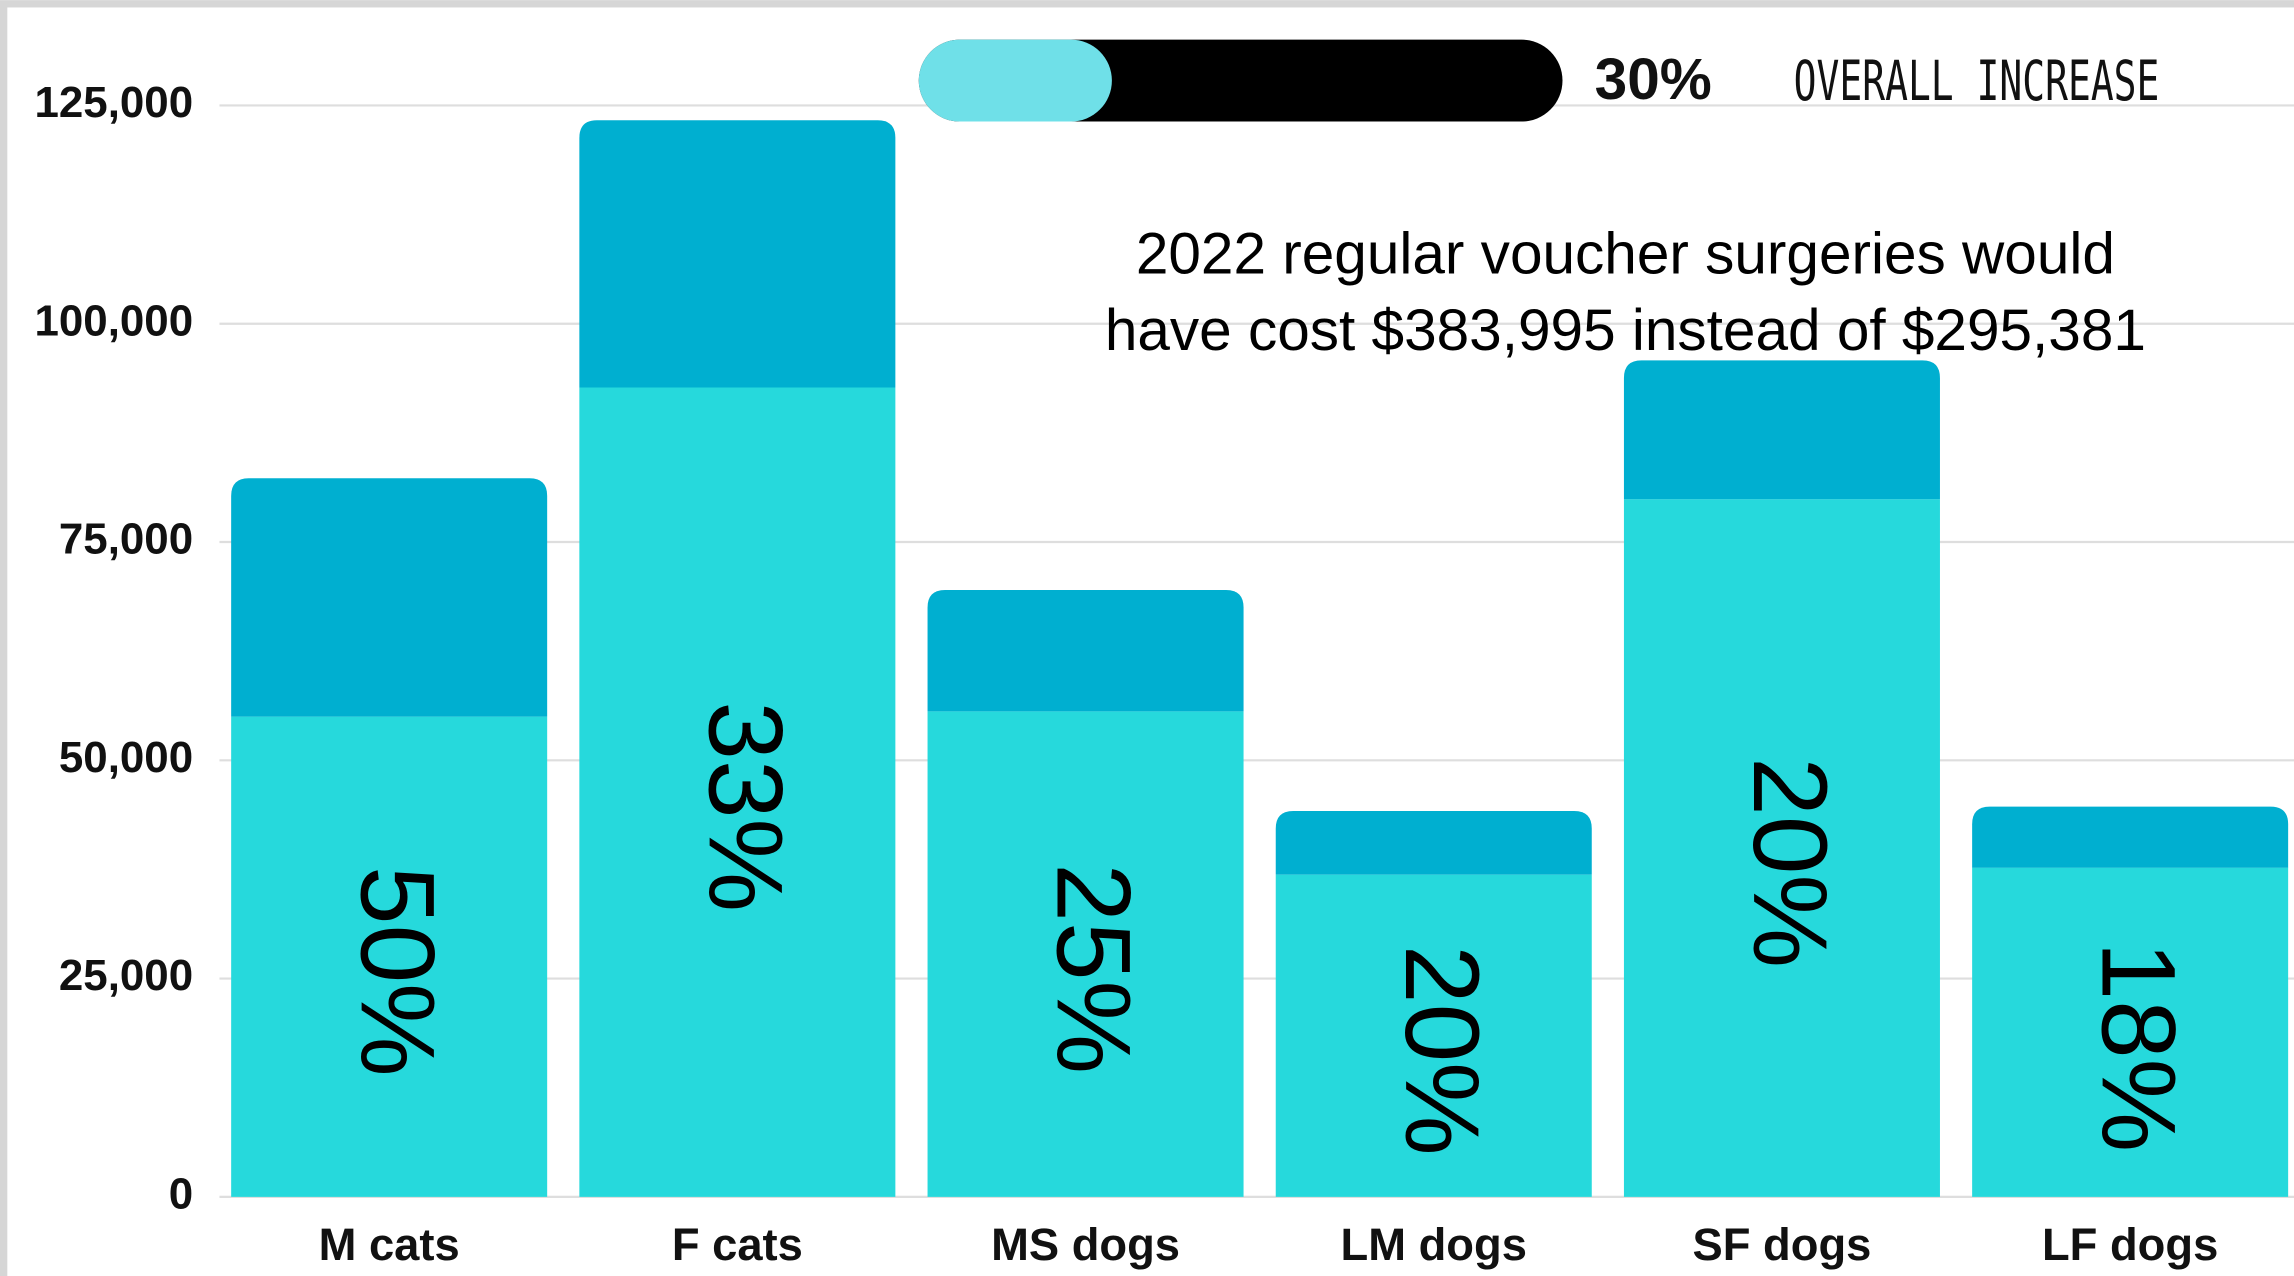  I want to click on progress-fill, so click(1015, 80).